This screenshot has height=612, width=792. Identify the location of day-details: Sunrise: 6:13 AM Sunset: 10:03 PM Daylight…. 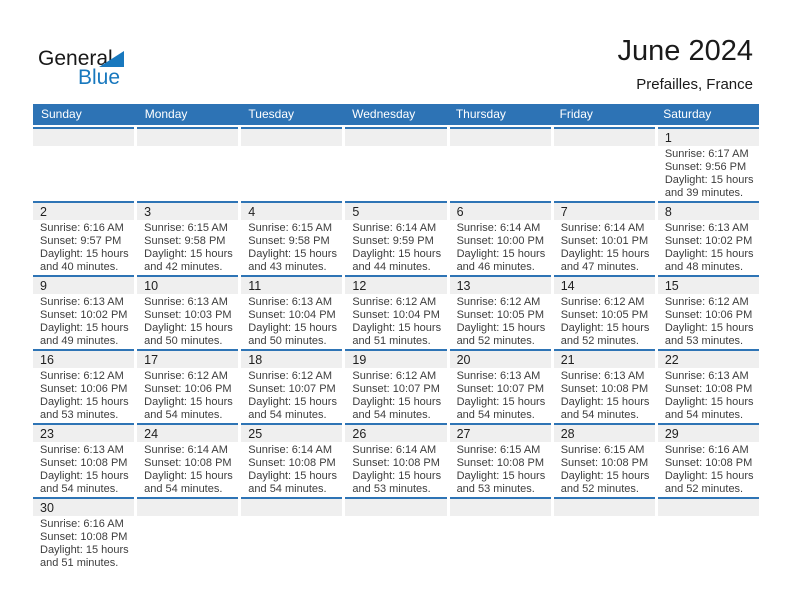
(187, 321).